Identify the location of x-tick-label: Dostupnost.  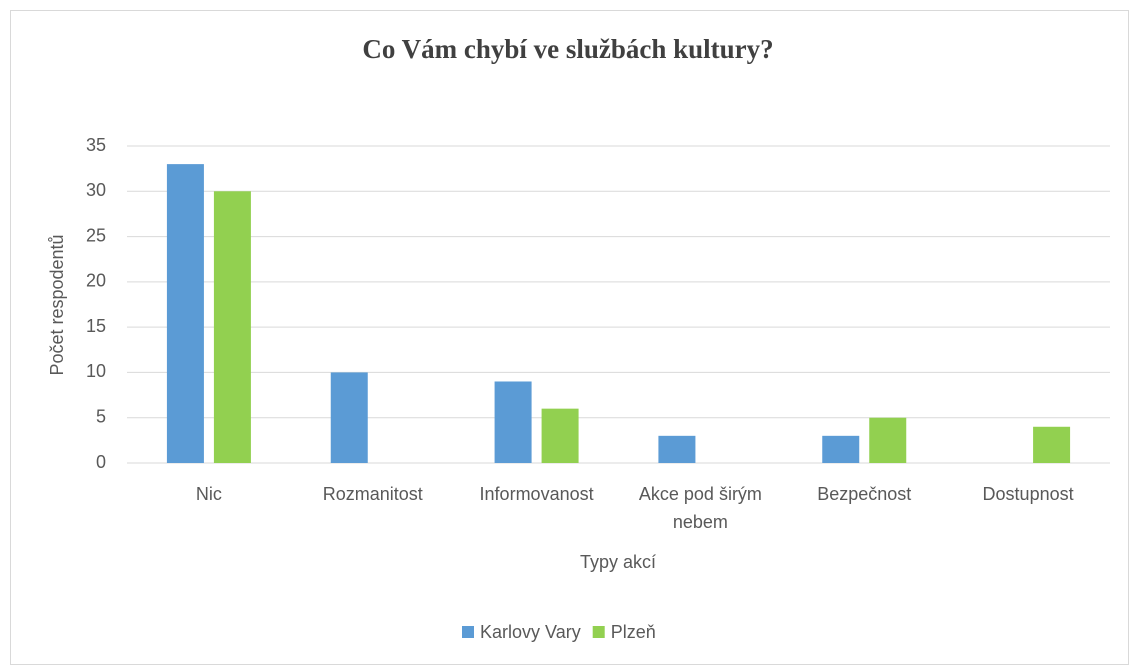
(1028, 494).